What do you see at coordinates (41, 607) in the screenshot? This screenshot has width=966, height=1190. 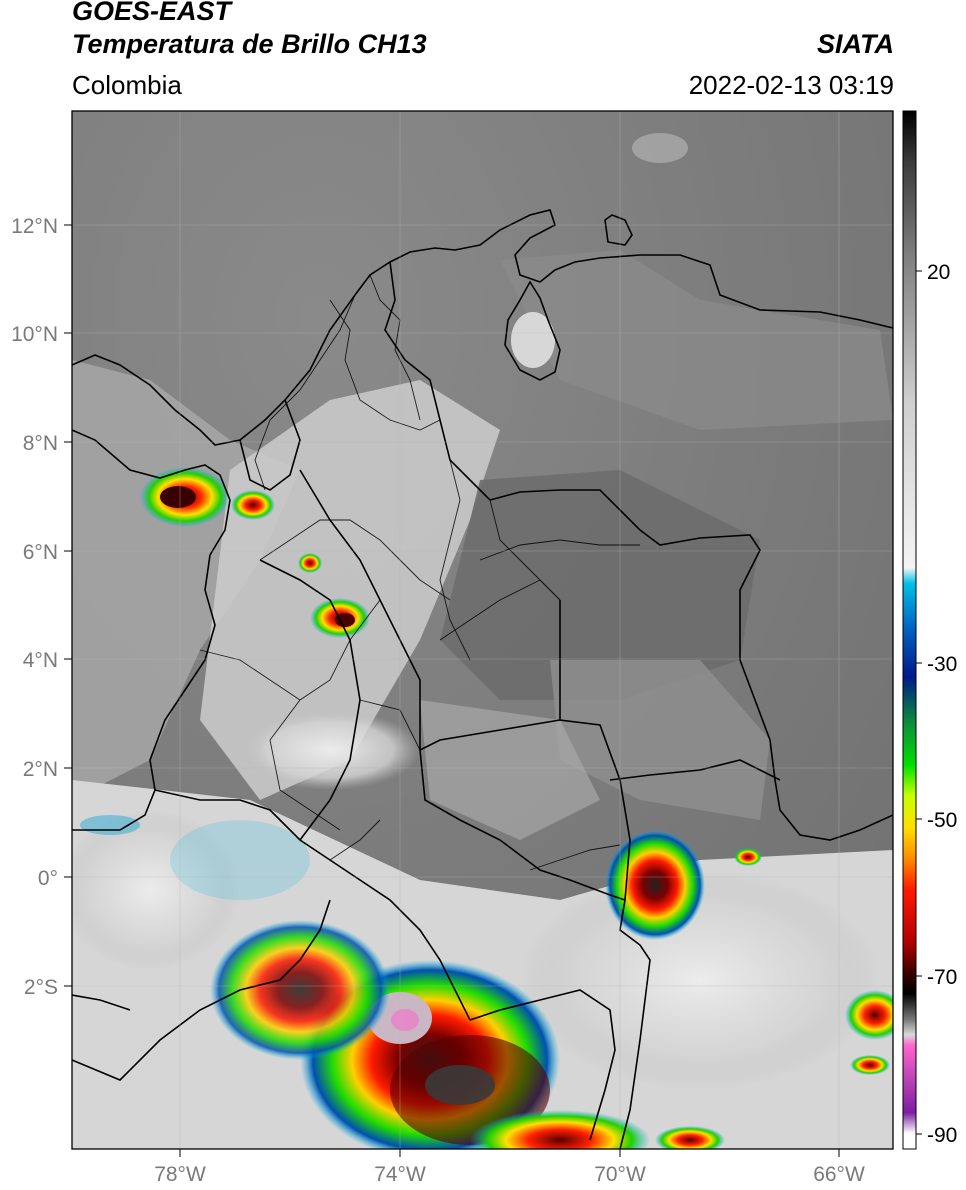 I see `latitude-labels: 12°N 10°N 8°N 6°N 4°N 2°N 0° 2°S` at bounding box center [41, 607].